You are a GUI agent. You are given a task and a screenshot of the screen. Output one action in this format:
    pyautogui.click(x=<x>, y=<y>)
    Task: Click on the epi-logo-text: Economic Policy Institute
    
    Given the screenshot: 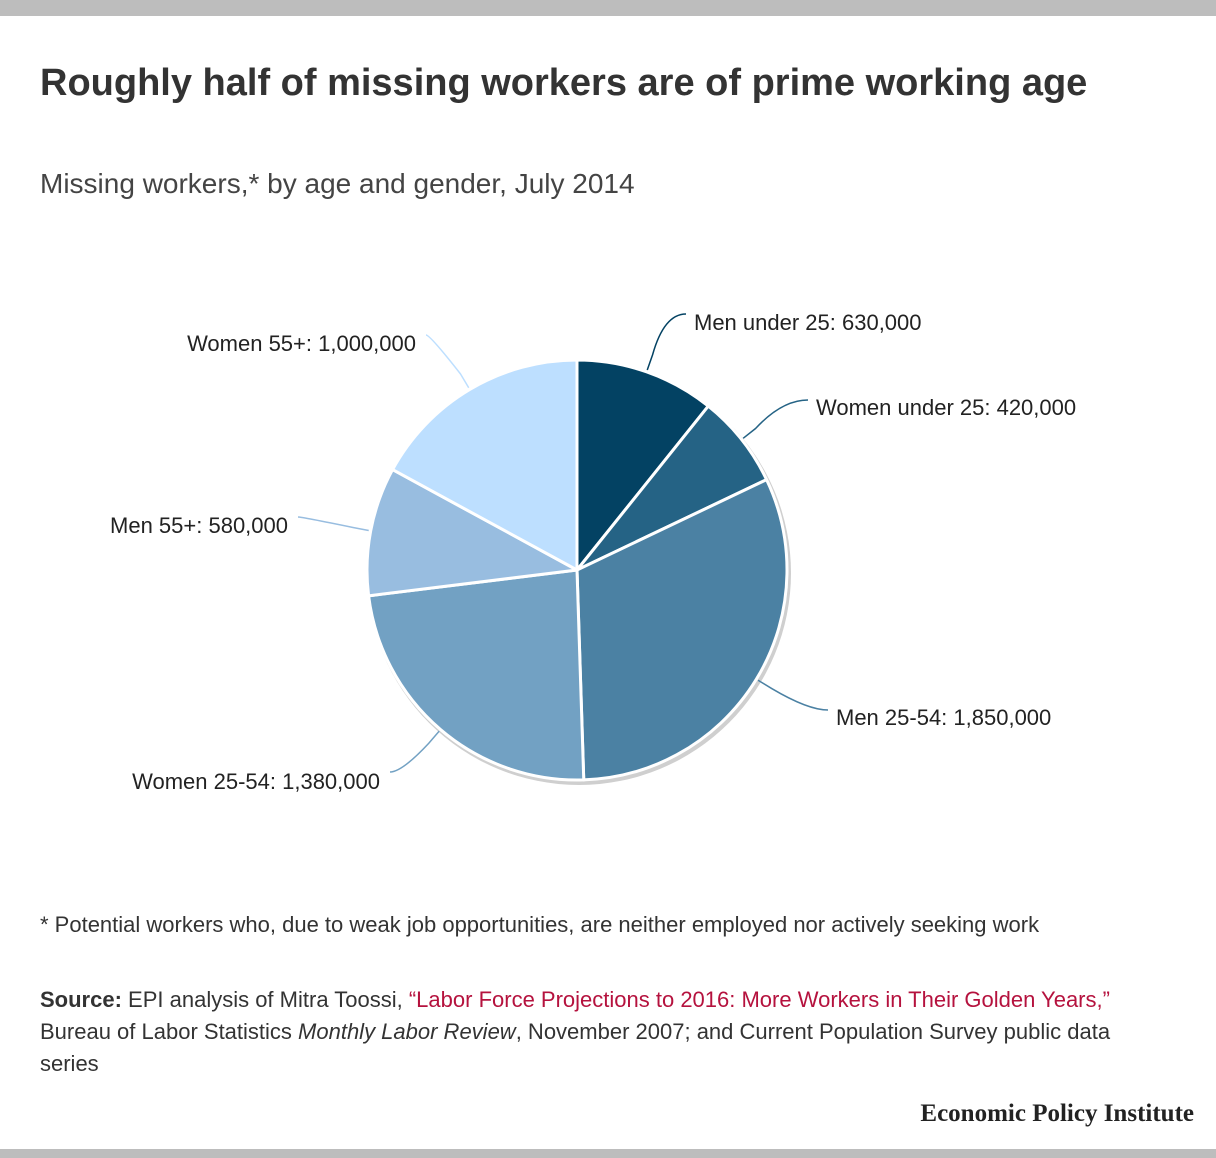 What is the action you would take?
    pyautogui.click(x=1057, y=1113)
    